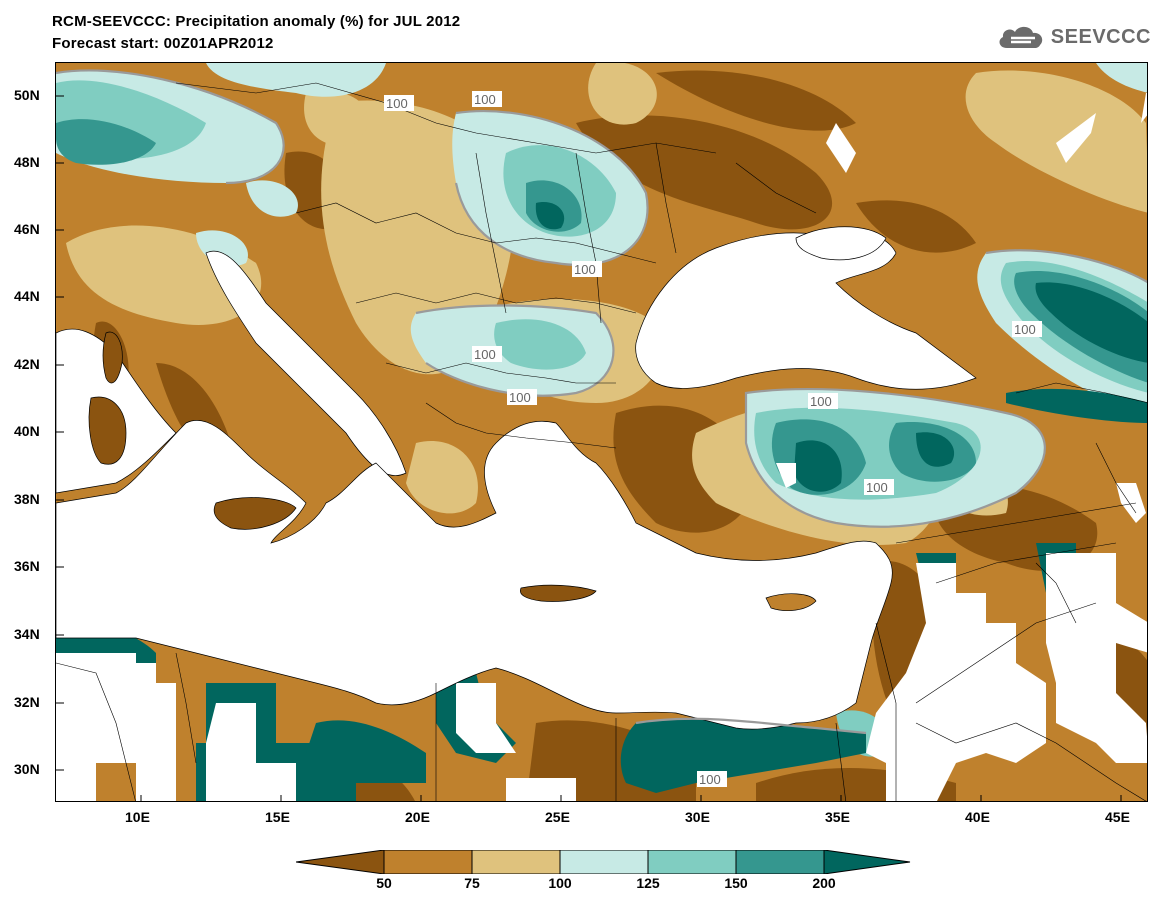 This screenshot has width=1165, height=907. What do you see at coordinates (1021, 37) in the screenshot?
I see `cloud-logo-icon` at bounding box center [1021, 37].